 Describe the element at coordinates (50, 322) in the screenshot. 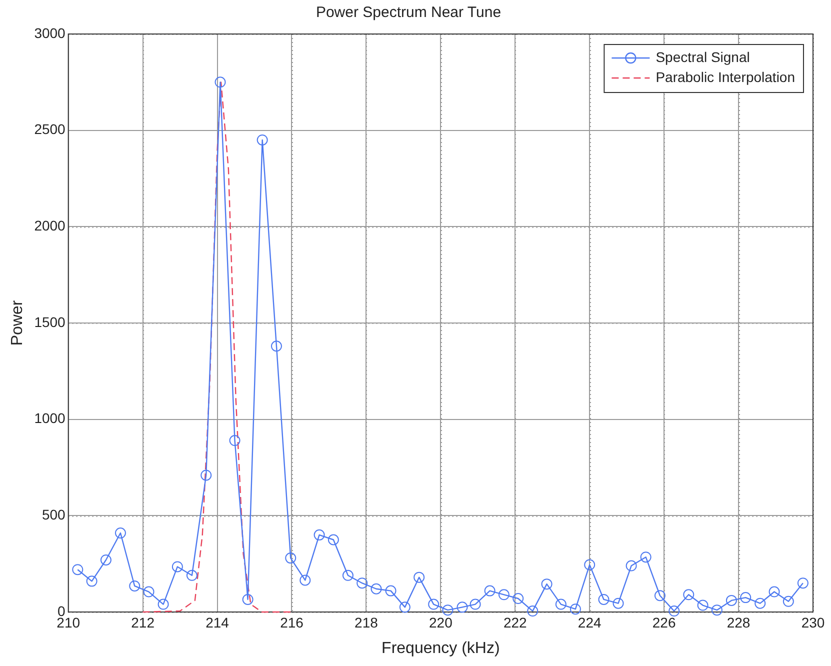

I see `y-tick-label: 1500` at that location.